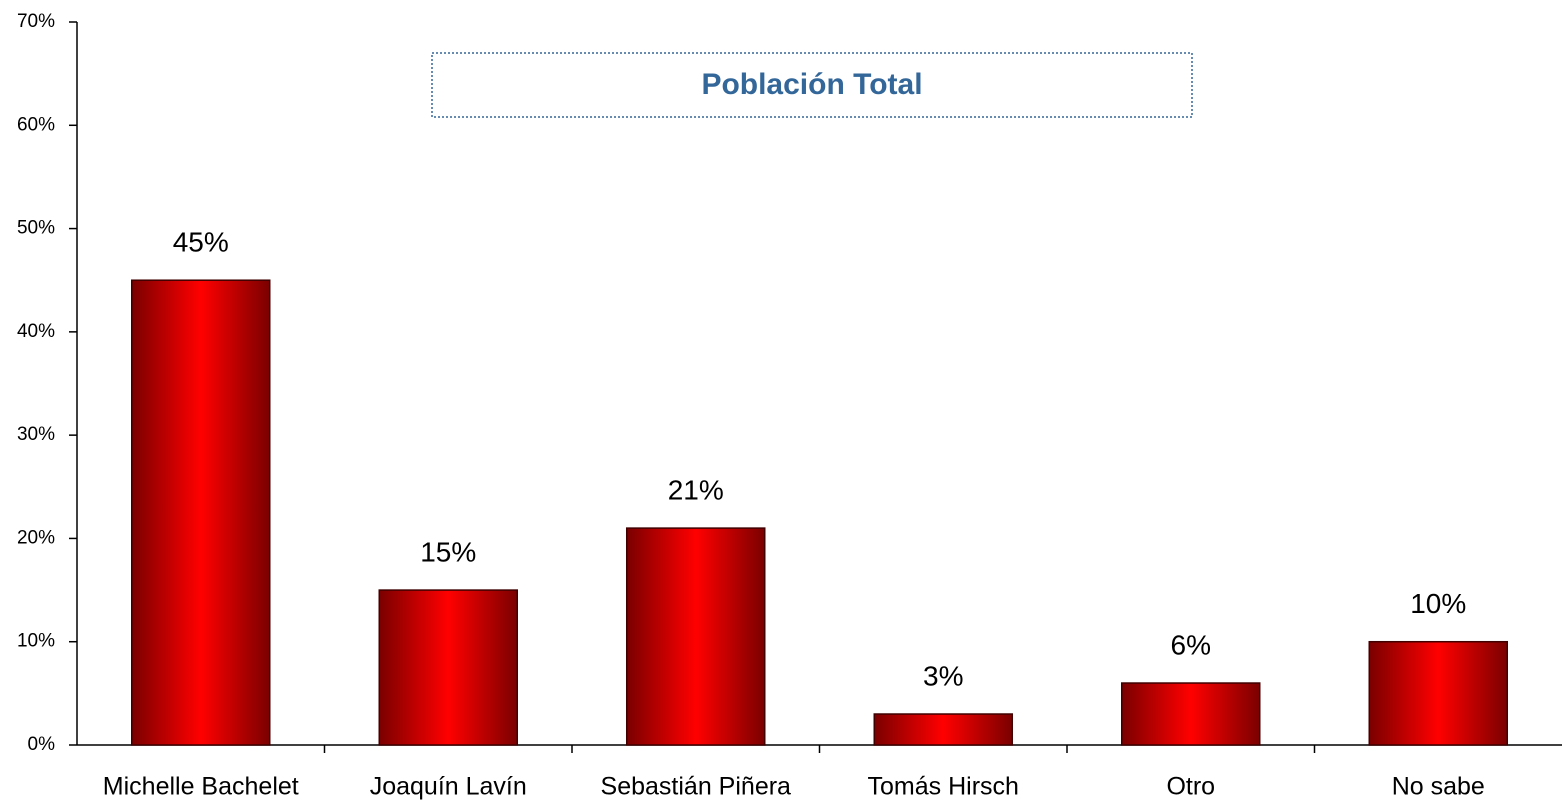 Image resolution: width=1562 pixels, height=807 pixels. I want to click on value-label: 21%, so click(696, 489).